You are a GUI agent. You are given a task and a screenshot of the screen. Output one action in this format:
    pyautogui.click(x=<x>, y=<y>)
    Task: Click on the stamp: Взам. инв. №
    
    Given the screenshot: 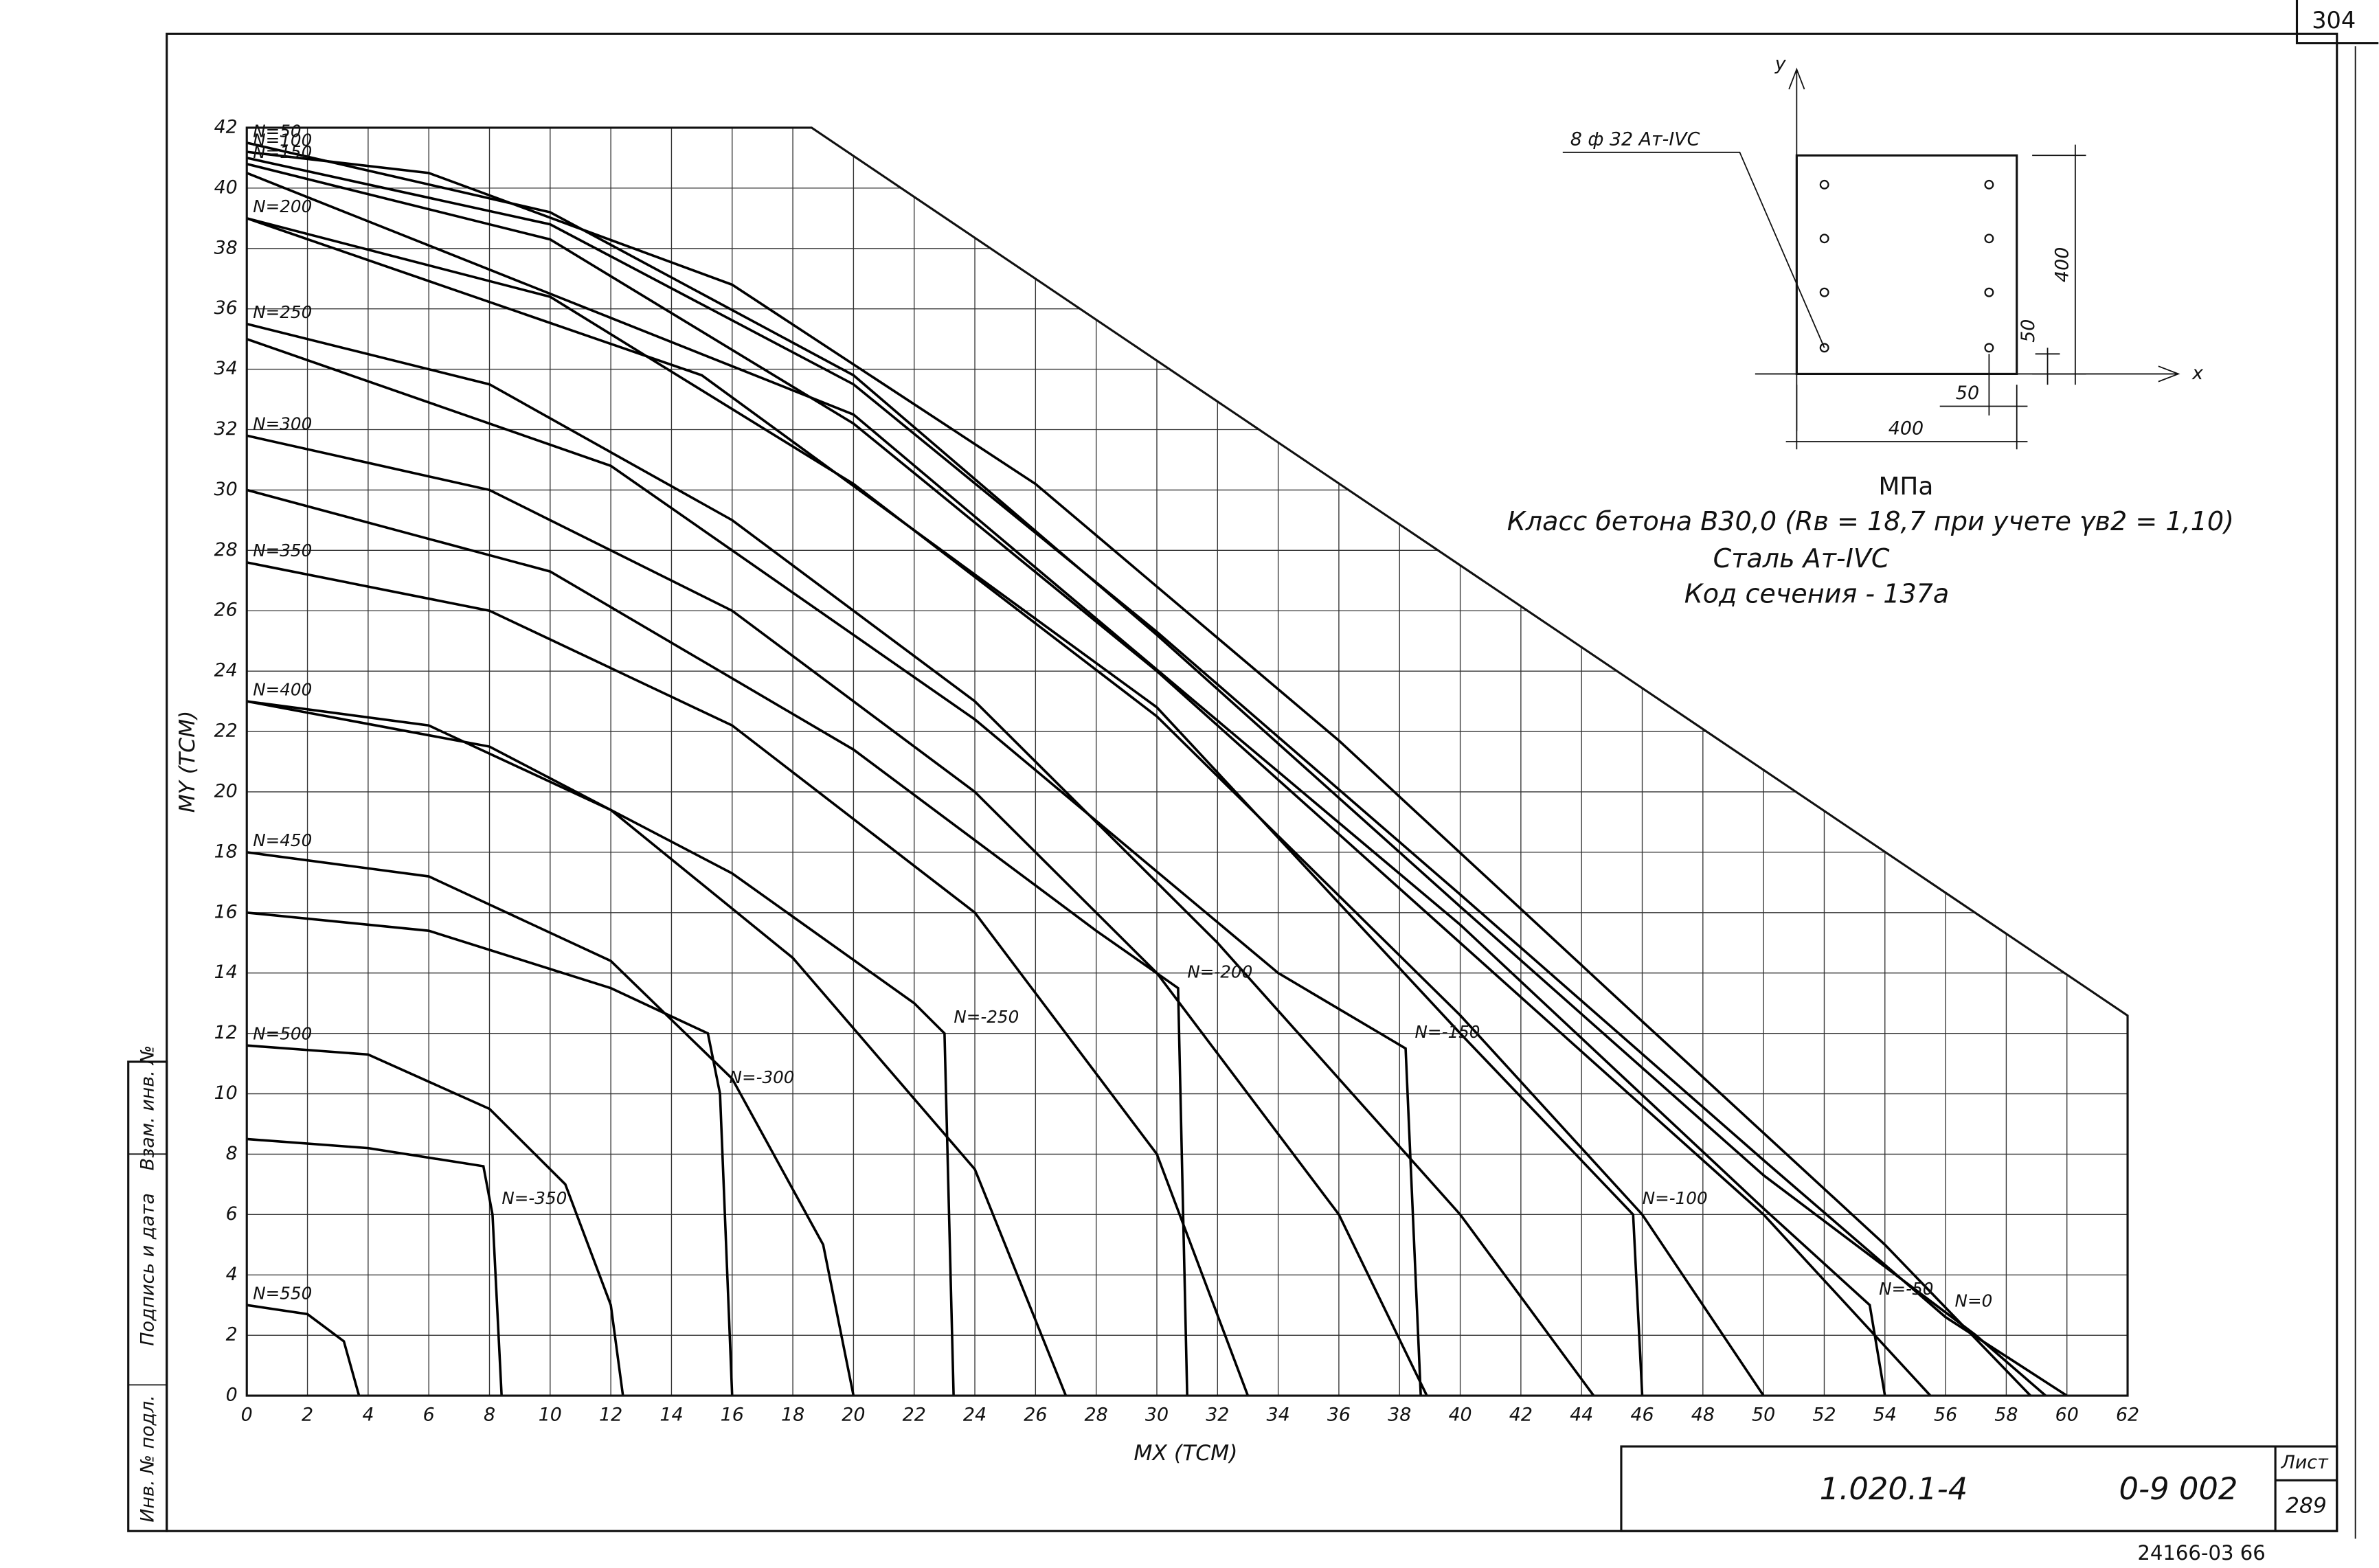 What is the action you would take?
    pyautogui.click(x=147, y=1107)
    